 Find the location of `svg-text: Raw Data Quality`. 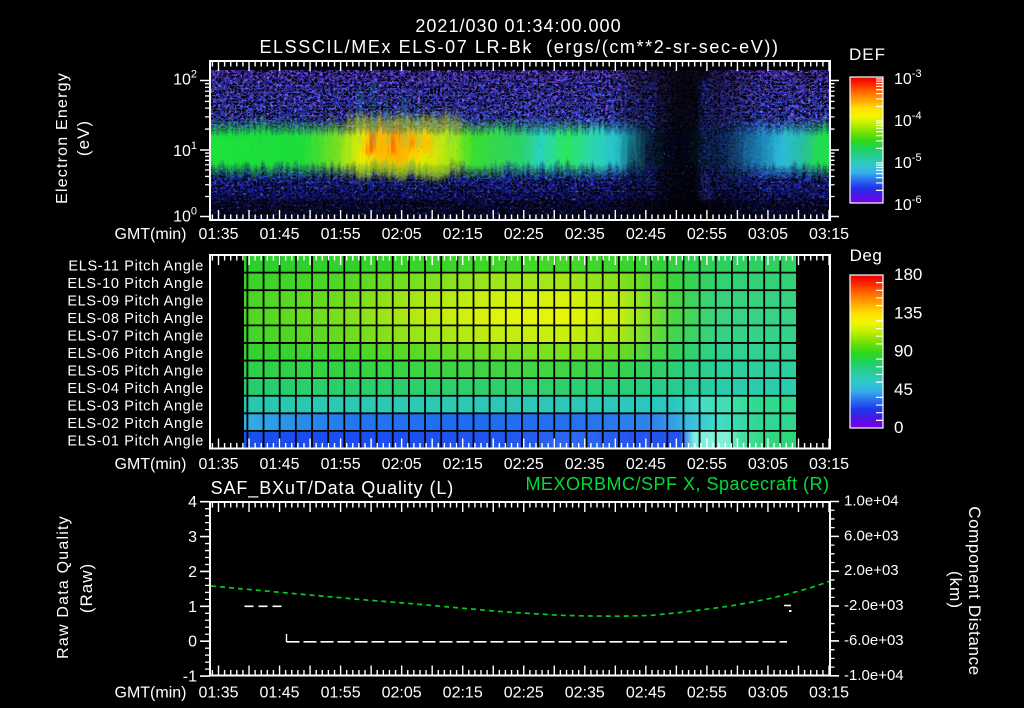

svg-text: Raw Data Quality is located at coordinates (63, 587).